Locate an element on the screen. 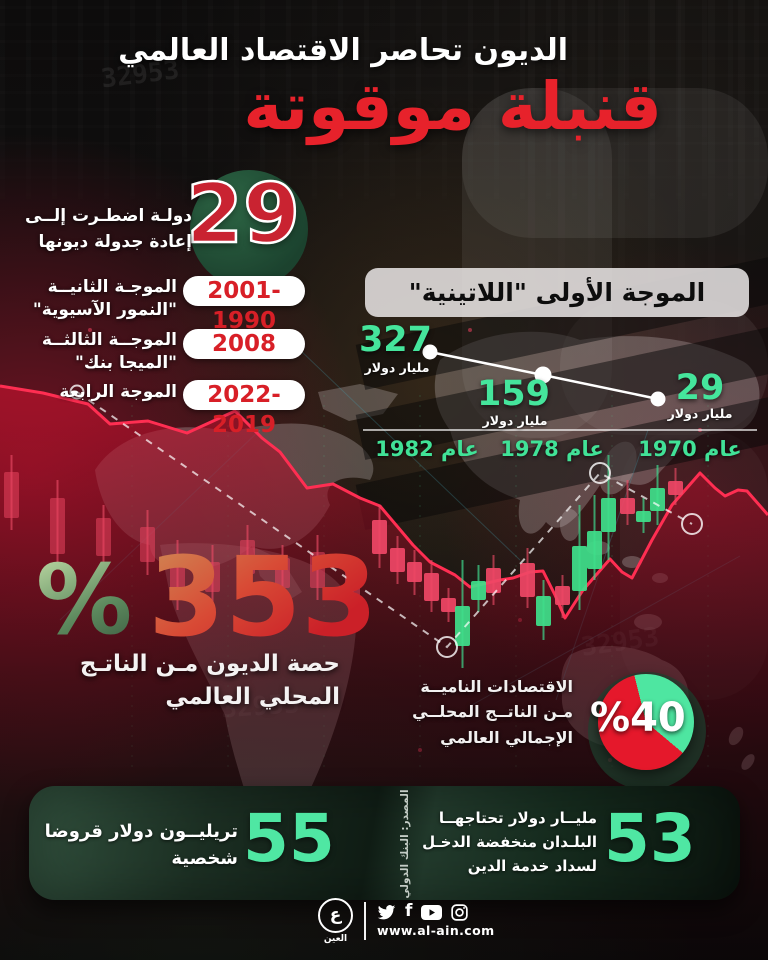  green-circle-decor is located at coordinates (249, 229).